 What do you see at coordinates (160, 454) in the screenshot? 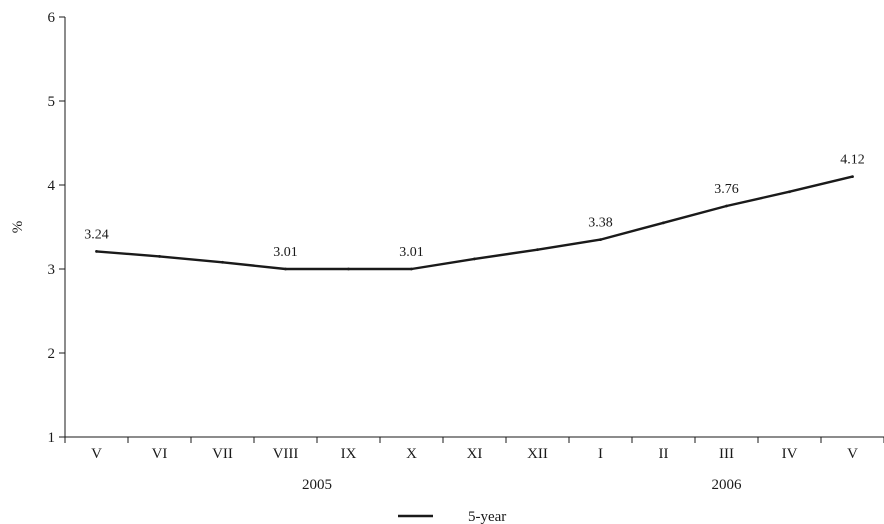
I see `x-tick-label: VI` at bounding box center [160, 454].